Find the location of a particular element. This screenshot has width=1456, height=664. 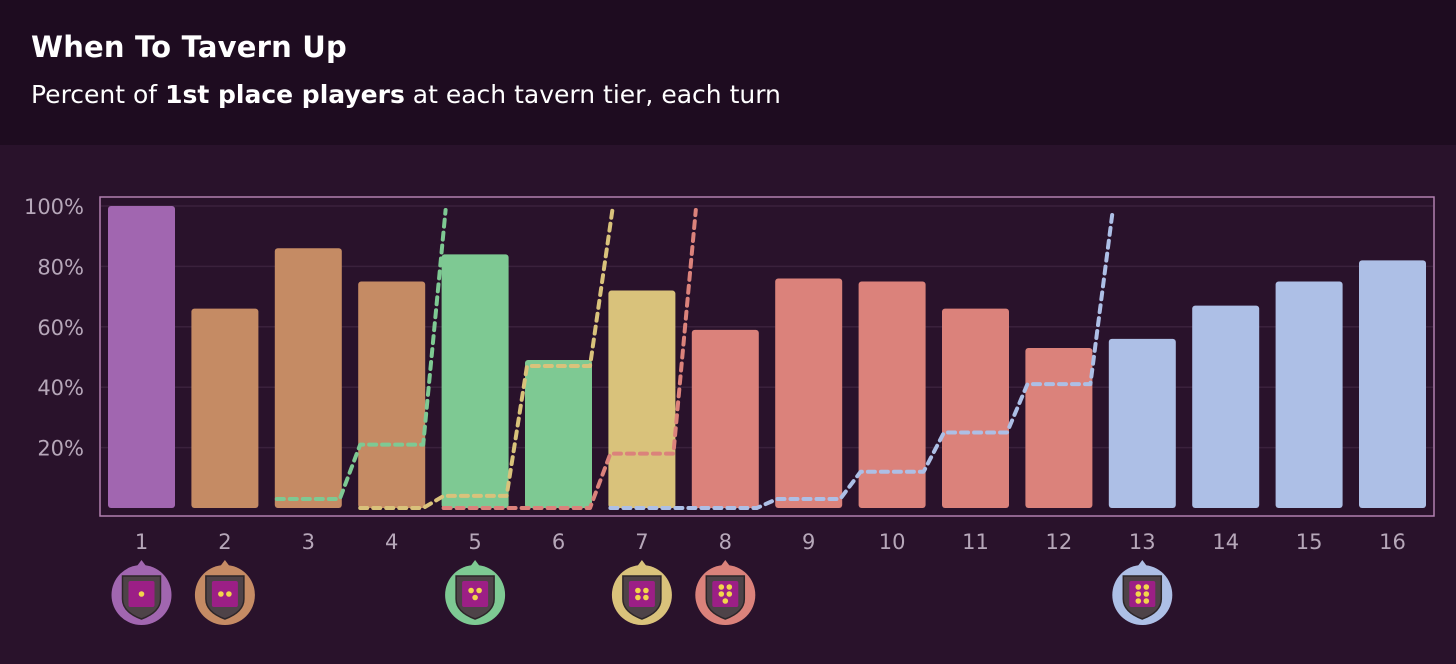

tavern-tier-4-icon is located at coordinates (641, 592).